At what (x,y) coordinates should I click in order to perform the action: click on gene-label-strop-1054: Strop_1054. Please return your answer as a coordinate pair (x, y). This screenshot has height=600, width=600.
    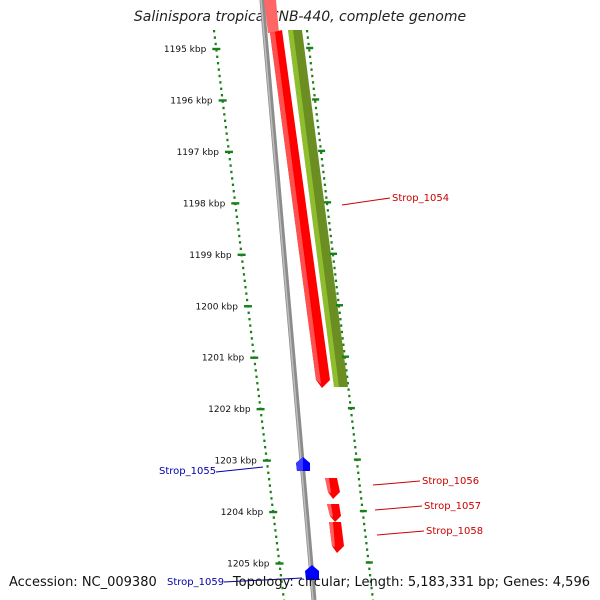
    Looking at the image, I should click on (420, 198).